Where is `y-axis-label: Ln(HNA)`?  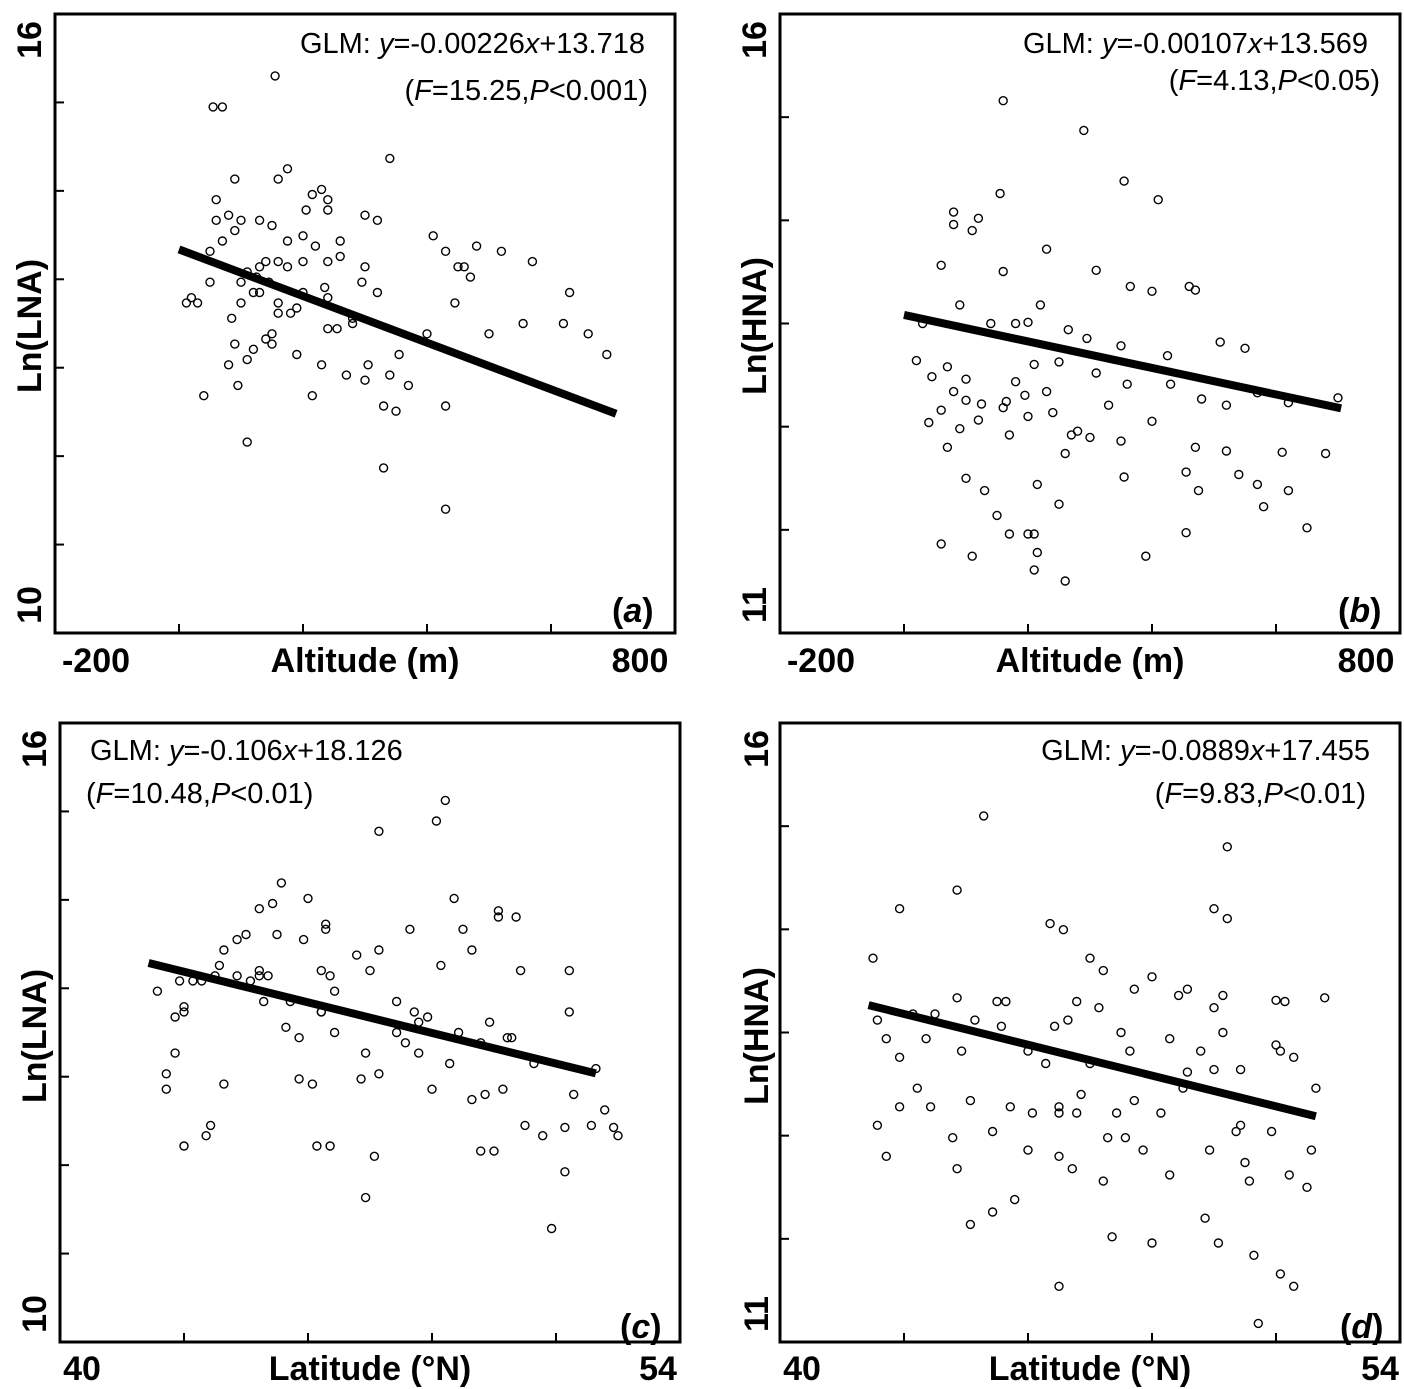 y-axis-label: Ln(HNA) is located at coordinates (755, 326).